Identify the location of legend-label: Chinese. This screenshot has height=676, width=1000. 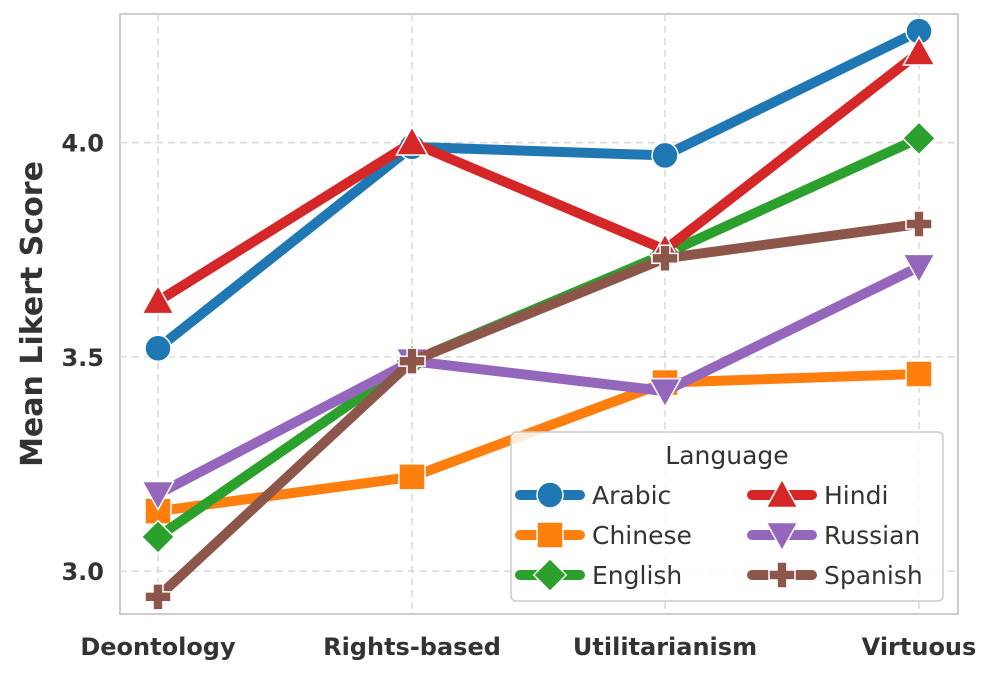
(642, 535).